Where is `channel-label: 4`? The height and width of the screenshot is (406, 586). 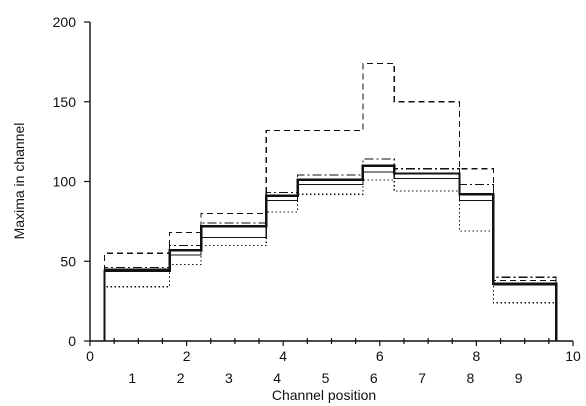 channel-label: 4 is located at coordinates (277, 378).